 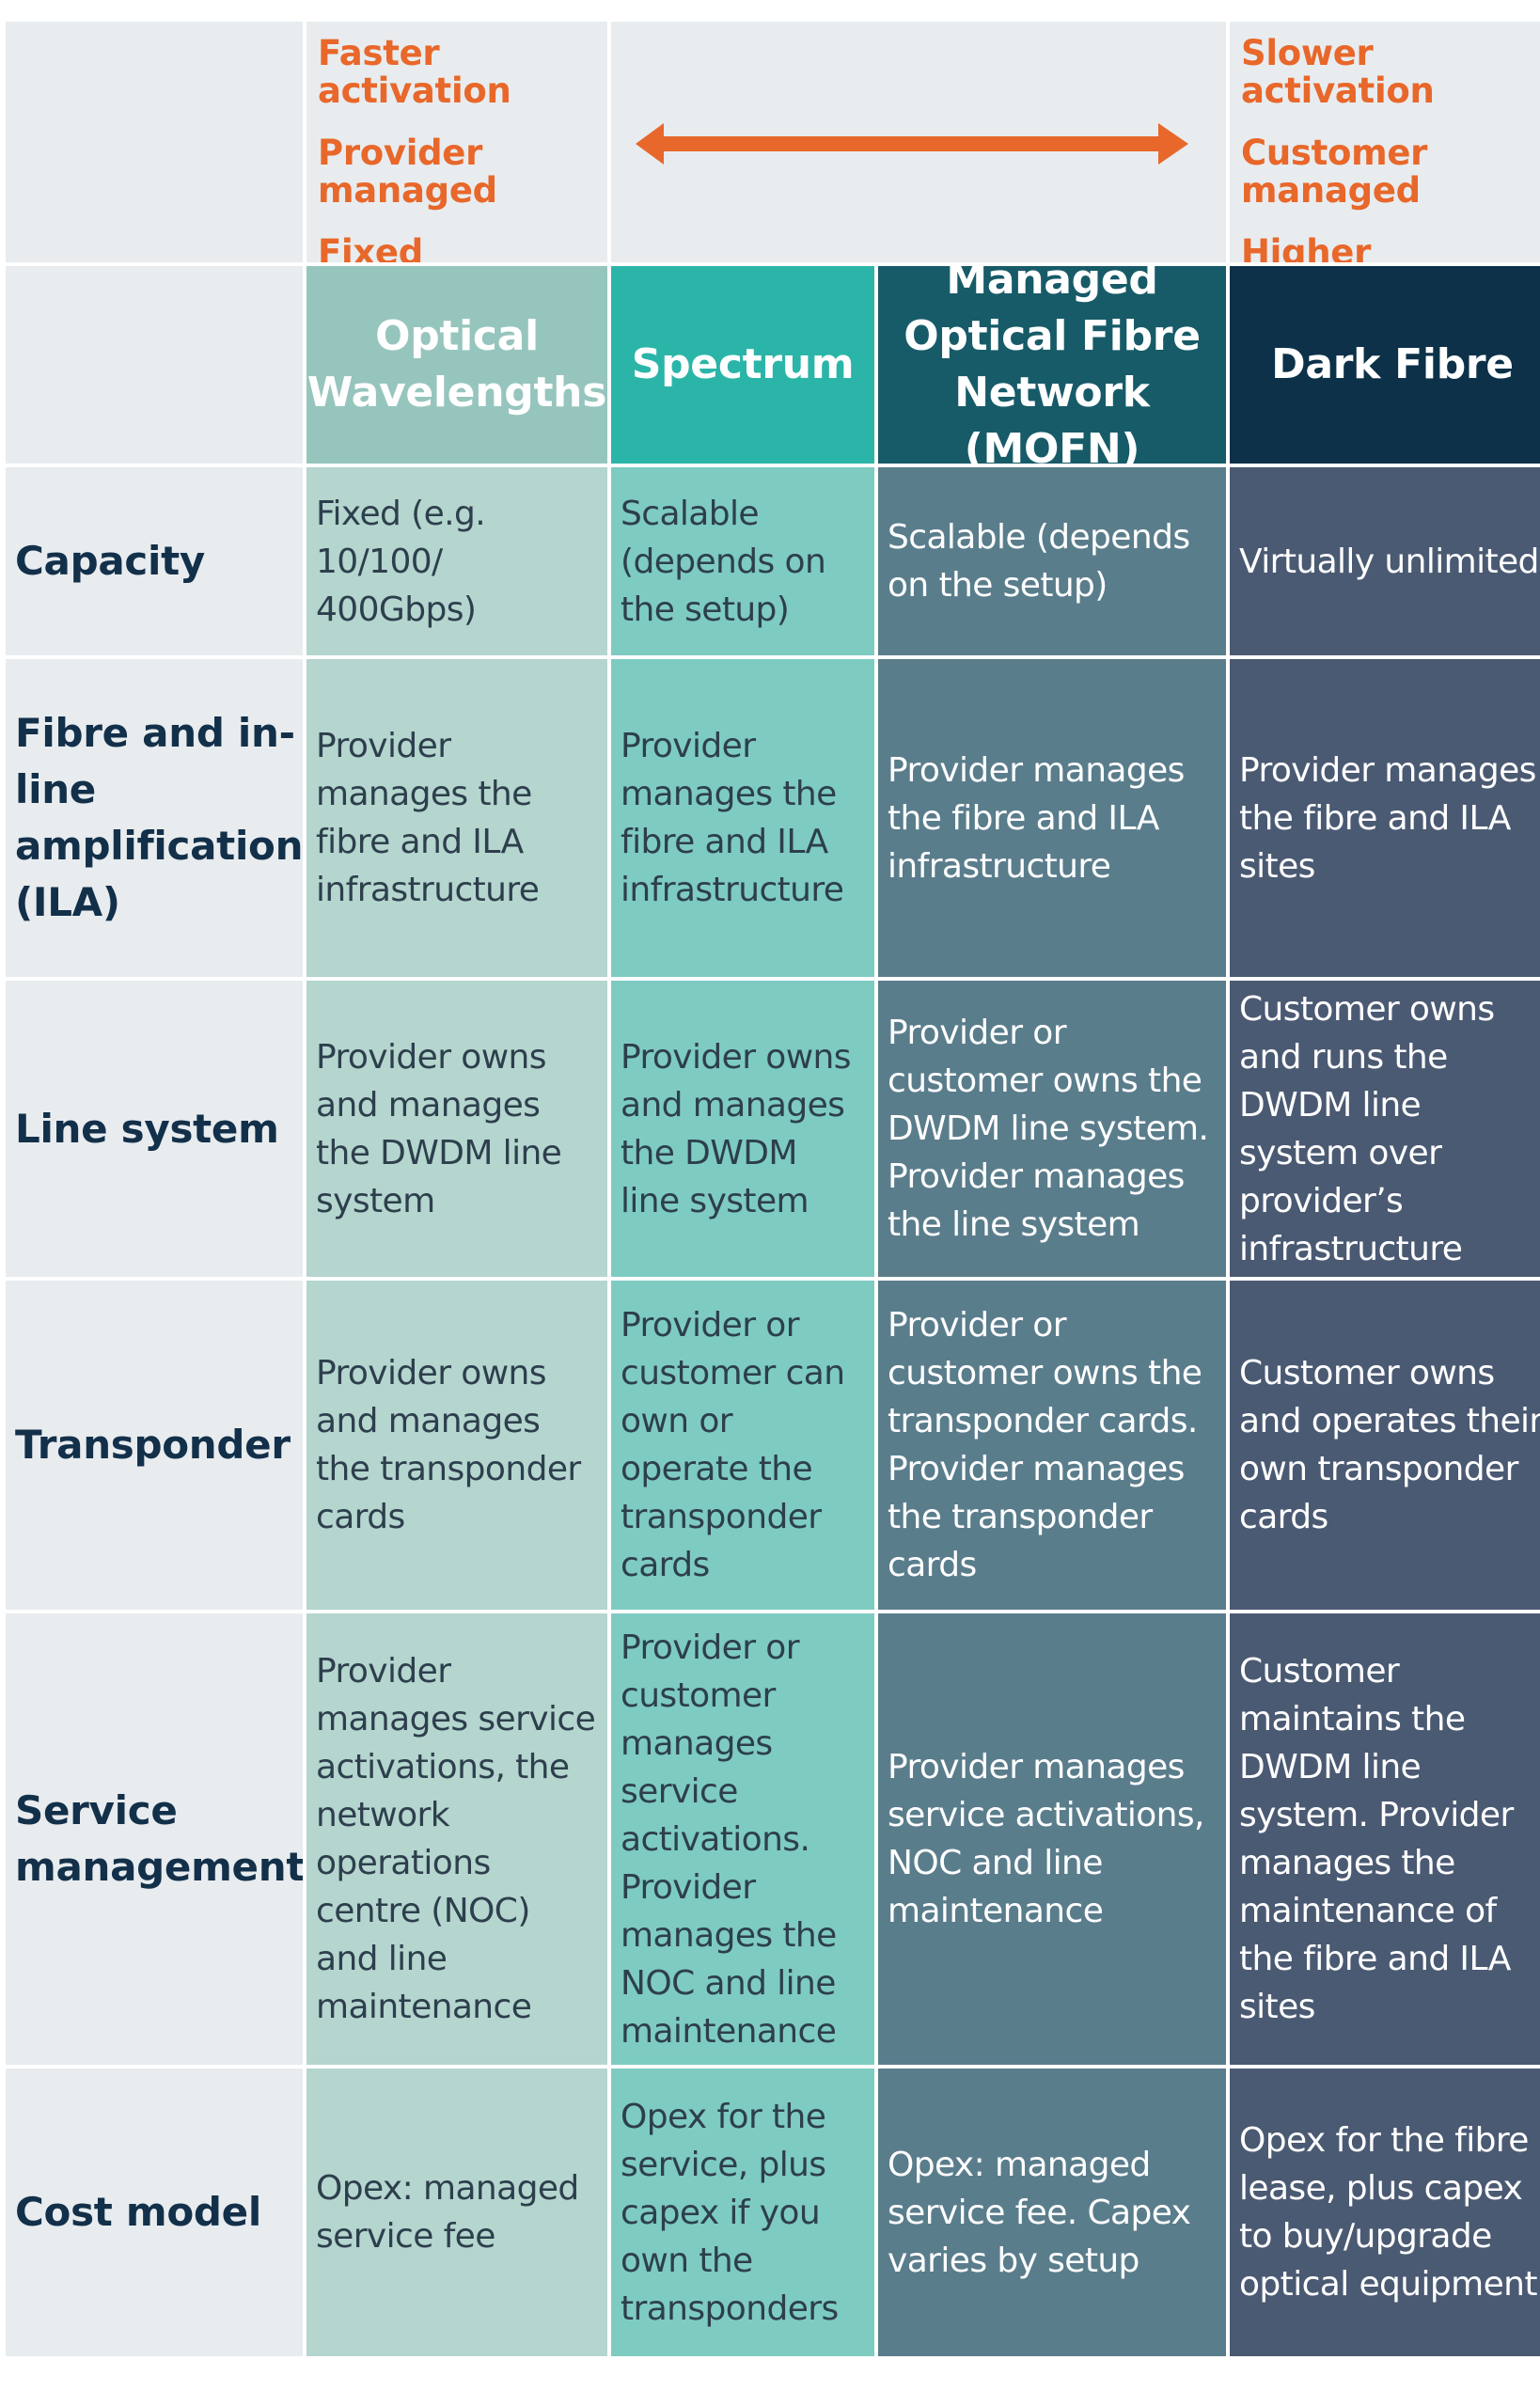 I want to click on right-label-activation: Slower activation, so click(x=1338, y=72).